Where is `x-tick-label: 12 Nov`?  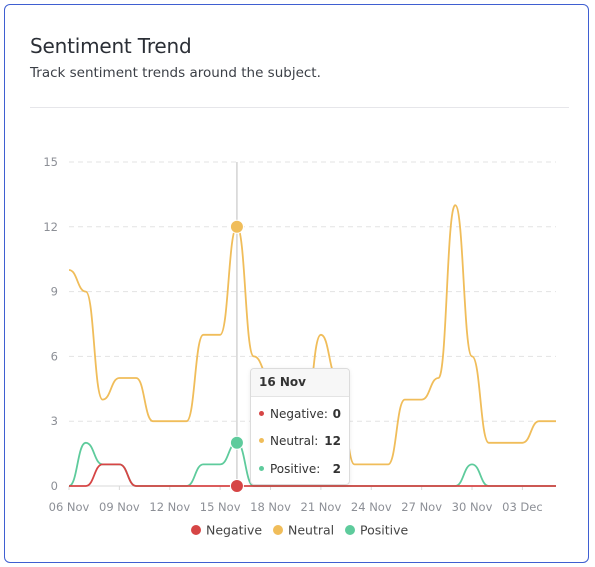
x-tick-label: 12 Nov is located at coordinates (169, 507).